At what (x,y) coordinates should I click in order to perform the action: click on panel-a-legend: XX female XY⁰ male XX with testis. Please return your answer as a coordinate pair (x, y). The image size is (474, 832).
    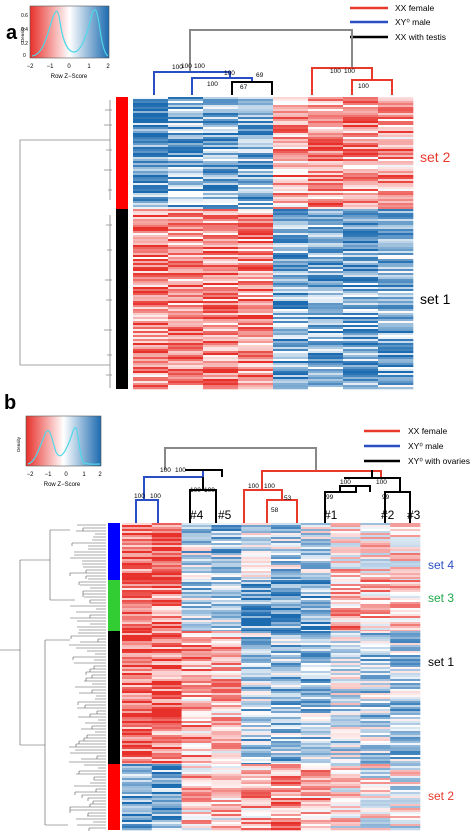
    Looking at the image, I should click on (398, 22).